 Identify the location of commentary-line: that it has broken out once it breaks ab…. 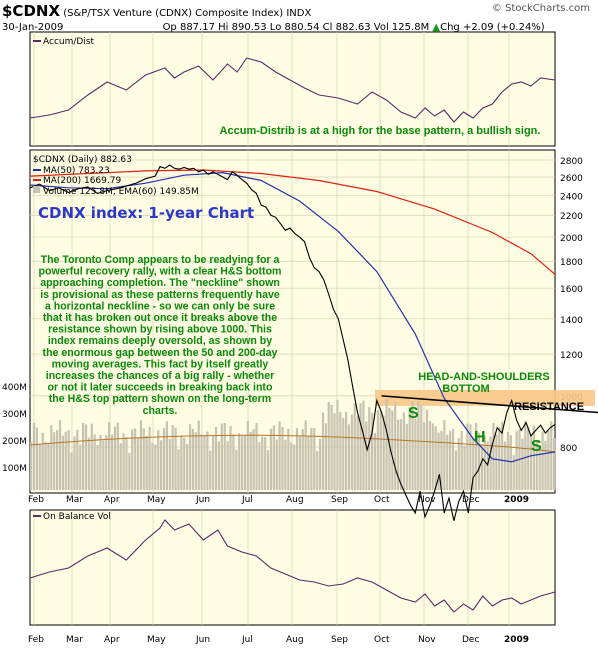
(160, 318).